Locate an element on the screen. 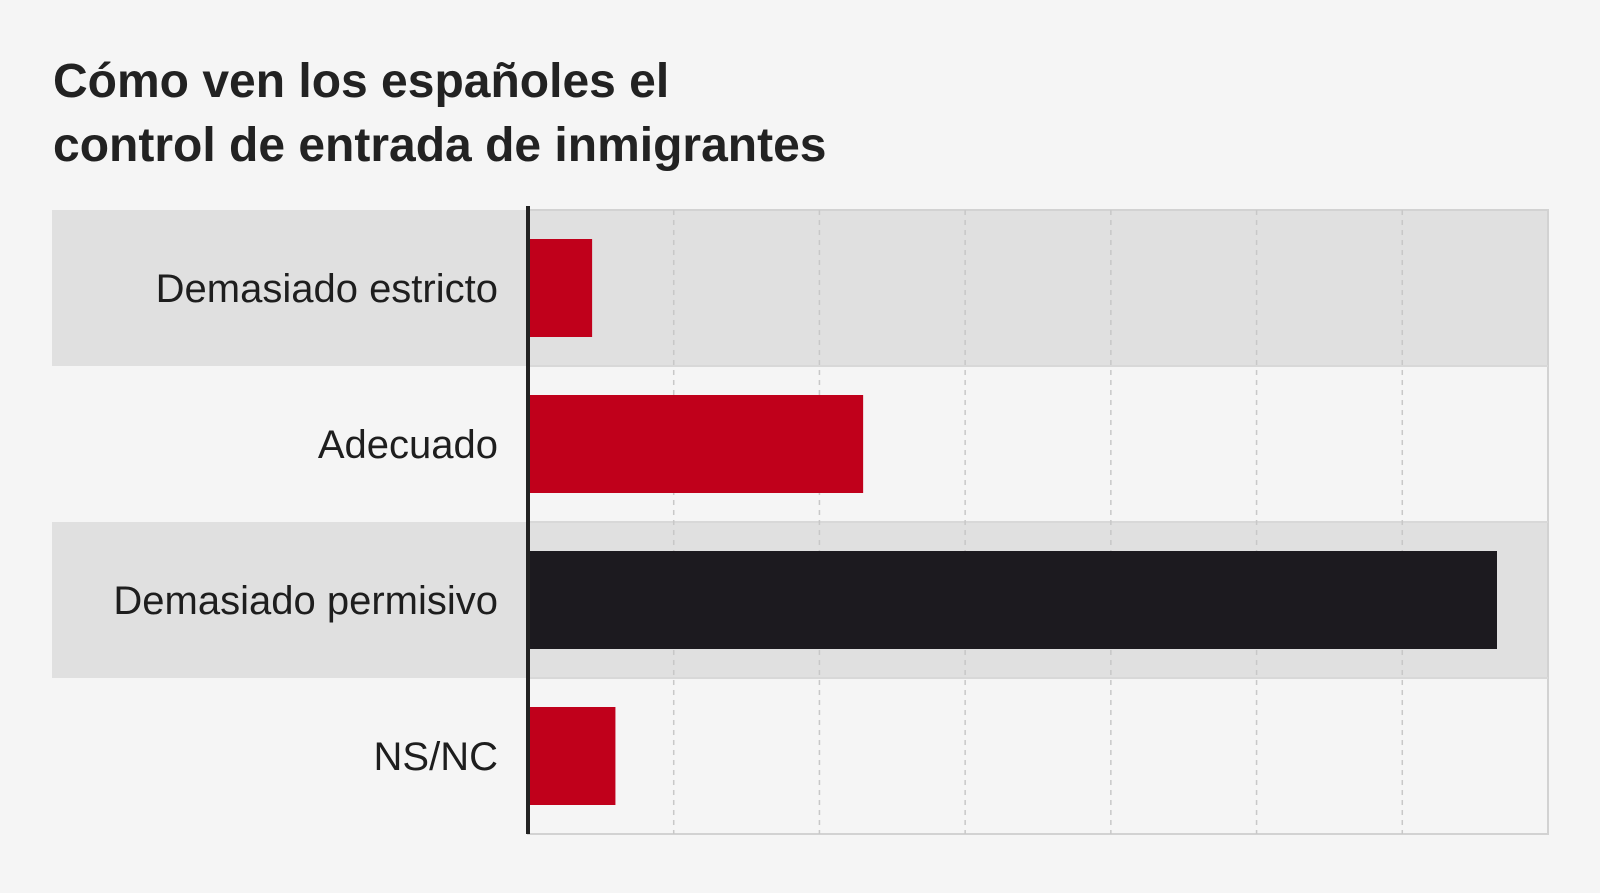 This screenshot has width=1600, height=893. chart-title-line-2: control de entrada de inmigrantes is located at coordinates (440, 145).